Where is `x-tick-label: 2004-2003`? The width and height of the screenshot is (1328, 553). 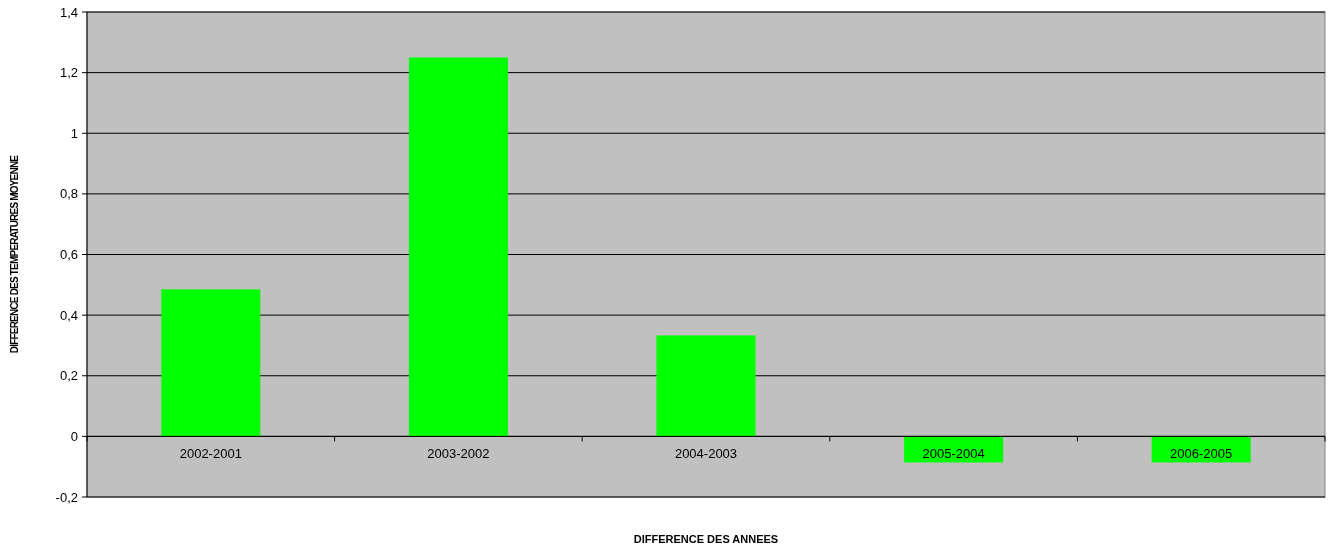
x-tick-label: 2004-2003 is located at coordinates (706, 454).